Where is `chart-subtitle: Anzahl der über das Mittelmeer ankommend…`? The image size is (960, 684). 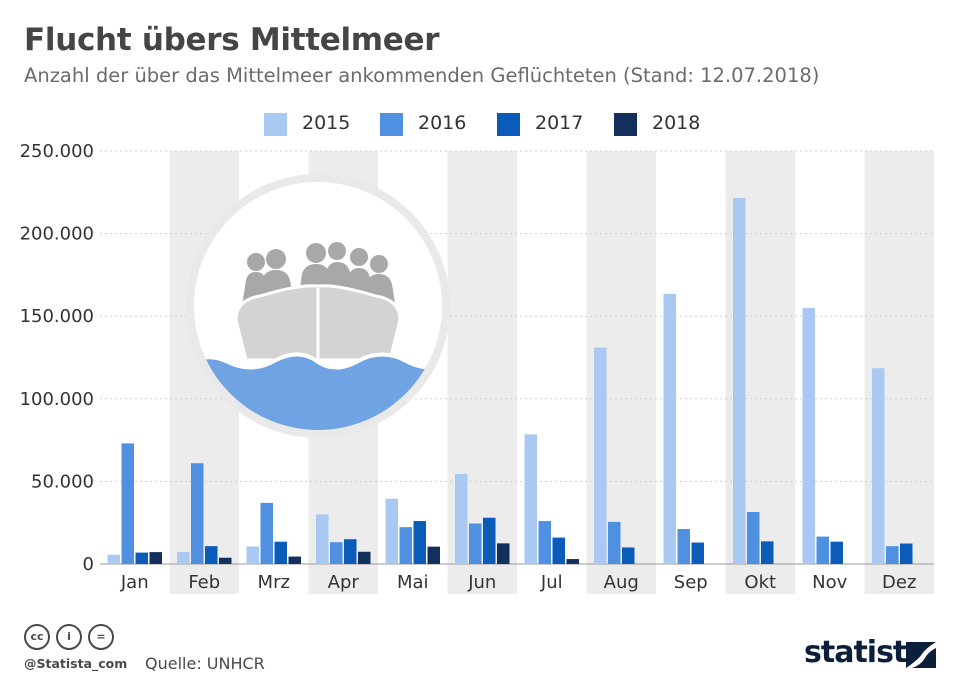 chart-subtitle: Anzahl der über das Mittelmeer ankommend… is located at coordinates (422, 75).